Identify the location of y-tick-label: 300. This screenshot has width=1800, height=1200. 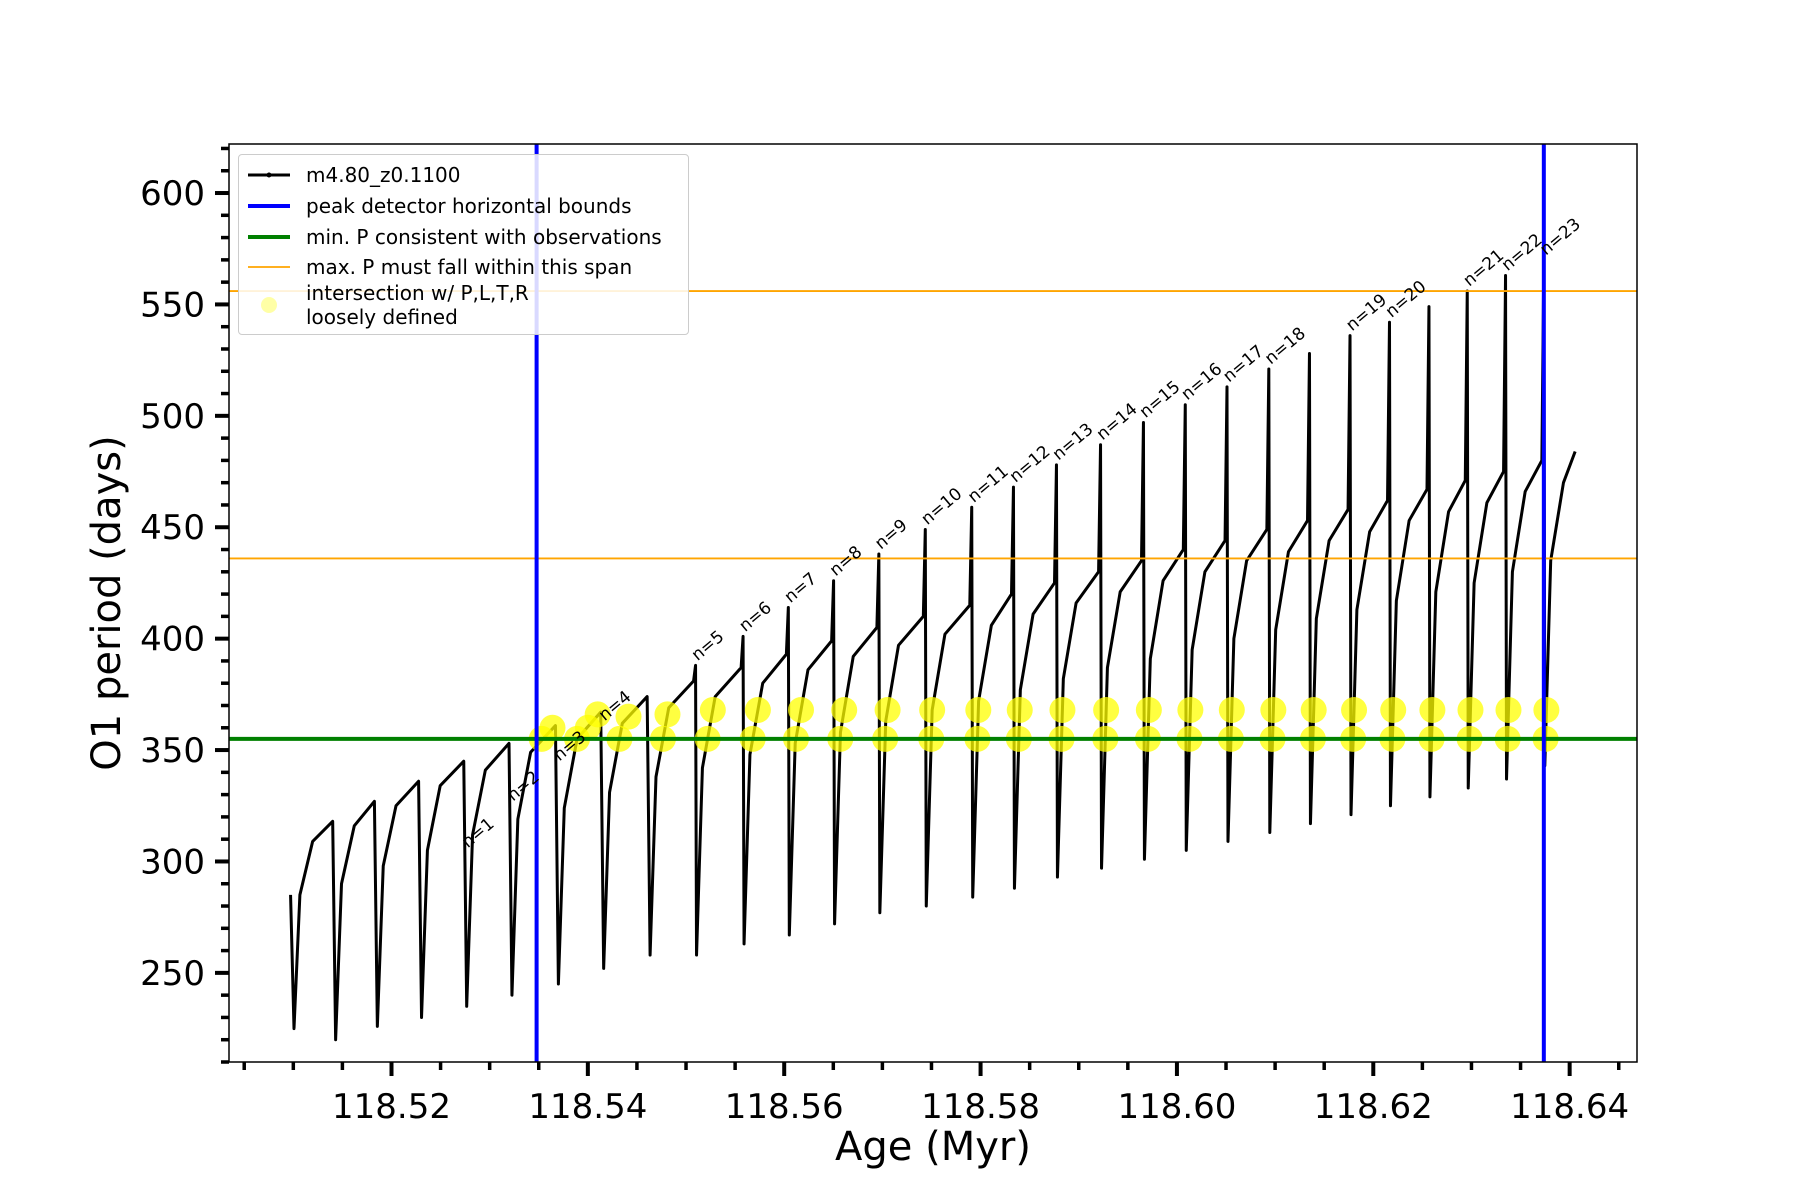
(172, 862).